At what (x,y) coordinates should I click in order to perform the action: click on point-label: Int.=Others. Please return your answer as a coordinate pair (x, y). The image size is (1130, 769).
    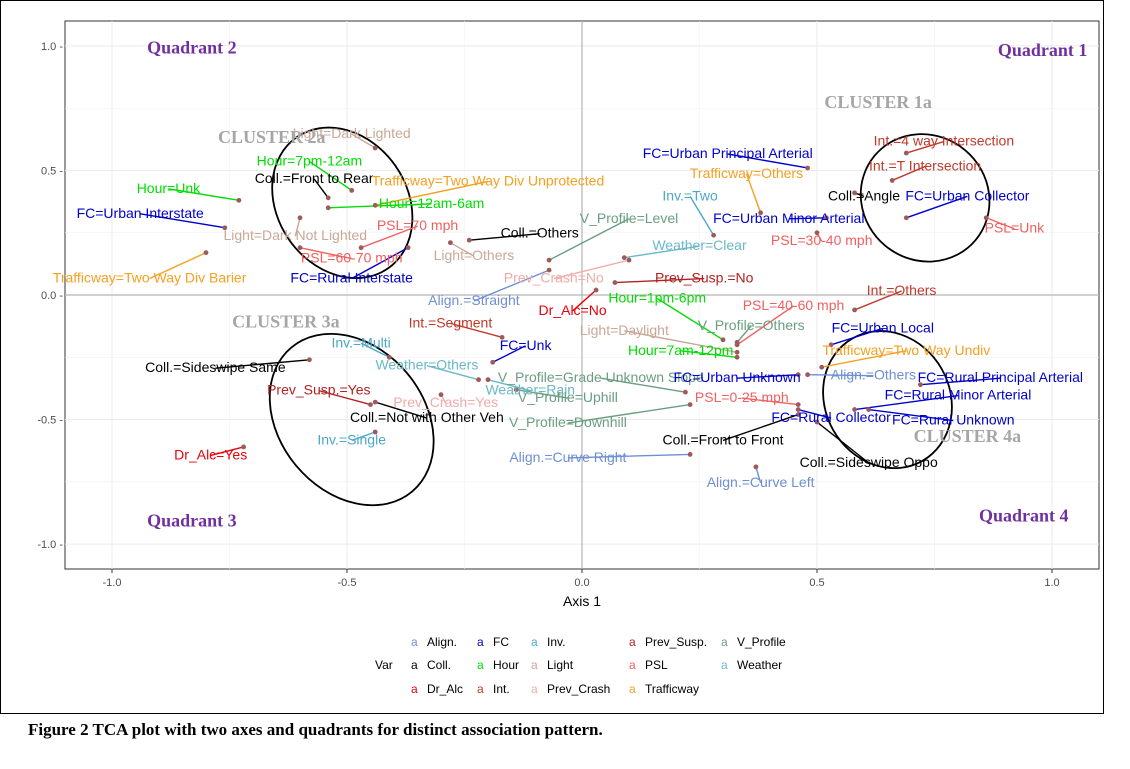
    Looking at the image, I should click on (902, 290).